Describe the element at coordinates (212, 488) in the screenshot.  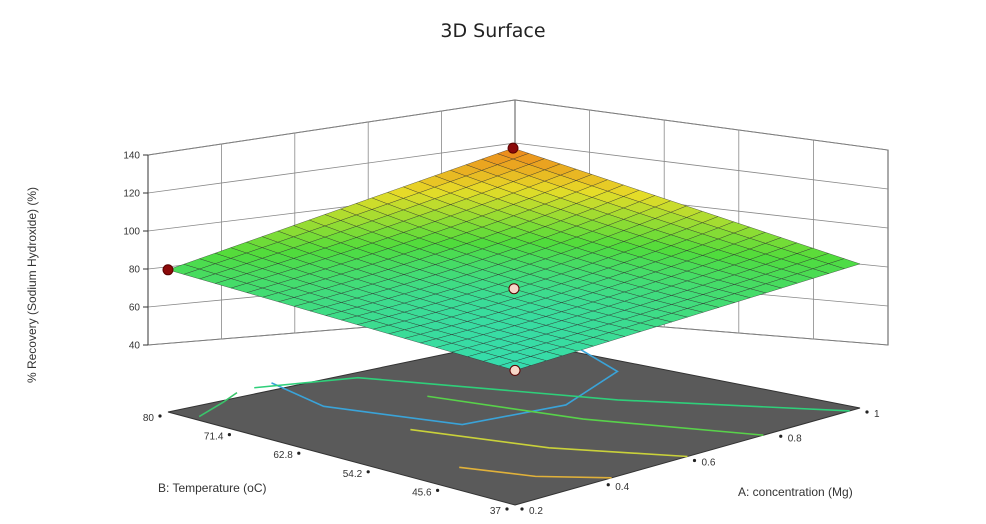
I see `y-axis-label: B: Temperature (oC)` at that location.